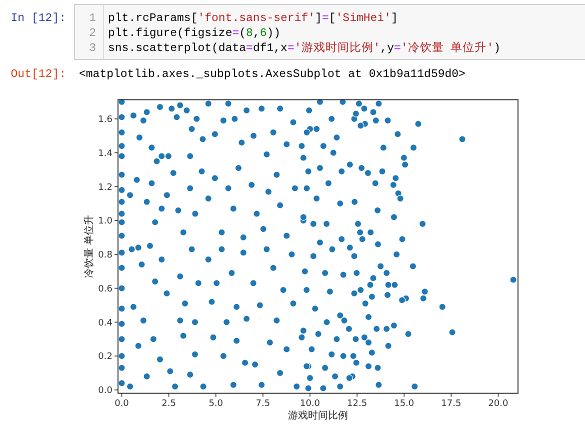  I want to click on text: plt.rcParams['font.sans-serif']=['SimHei'], so click(253, 18).